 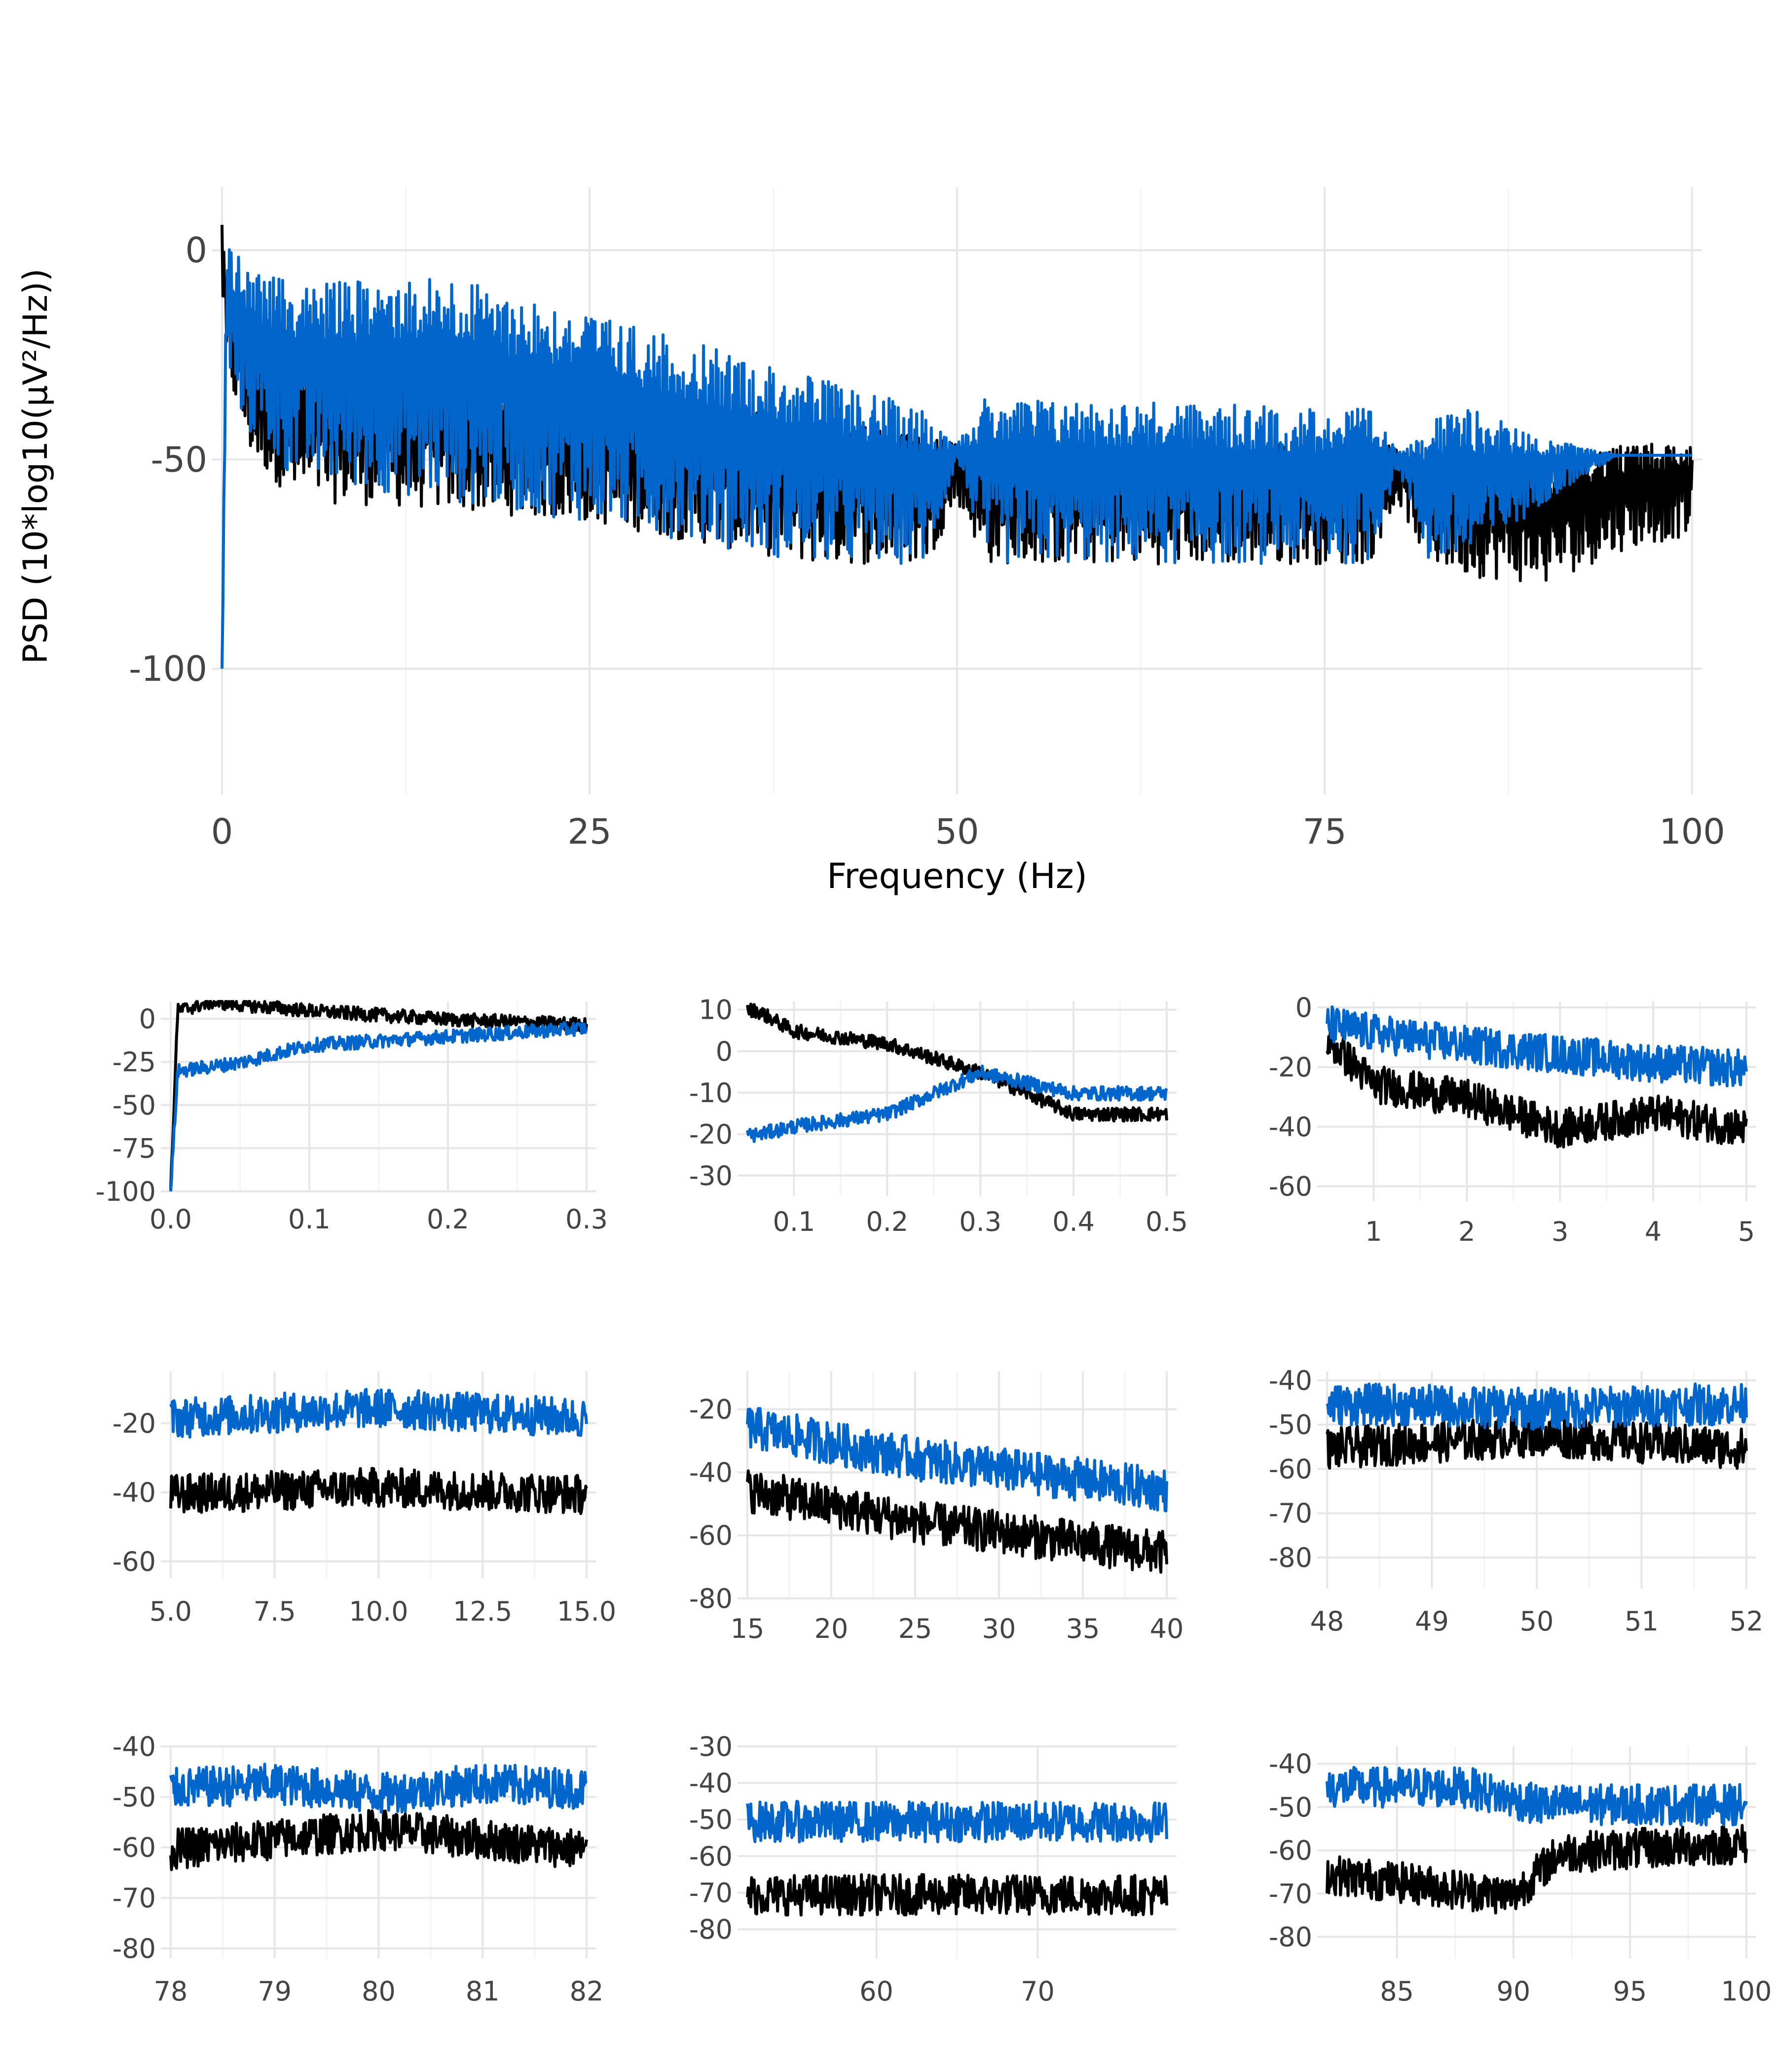 I want to click on y-tick-label: -25, so click(x=134, y=1061).